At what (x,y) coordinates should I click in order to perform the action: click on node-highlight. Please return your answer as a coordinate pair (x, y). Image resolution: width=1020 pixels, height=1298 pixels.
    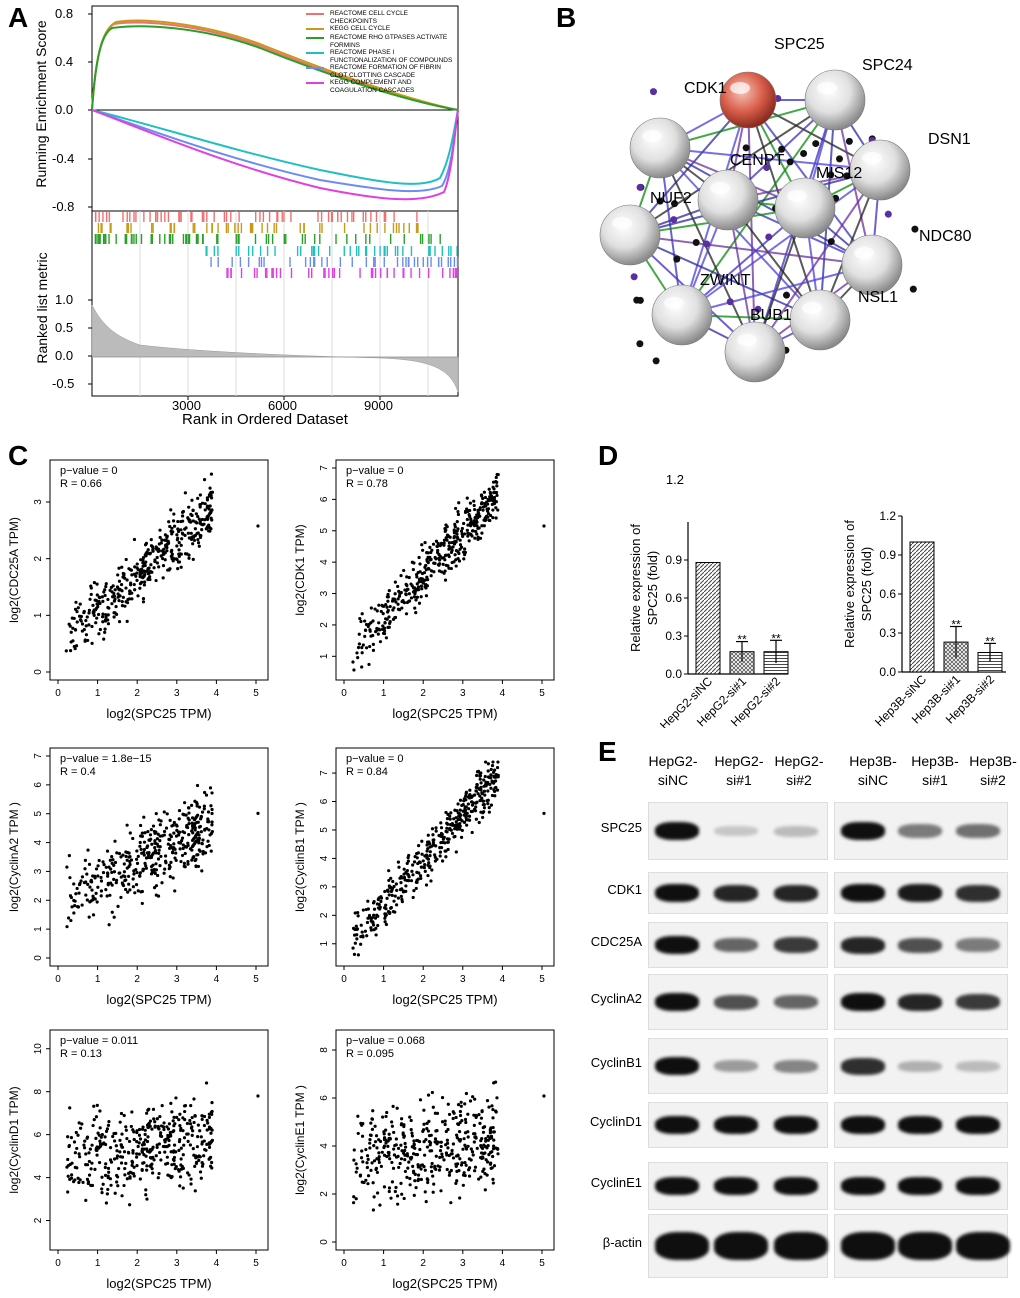
    Looking at the image, I should click on (622, 223).